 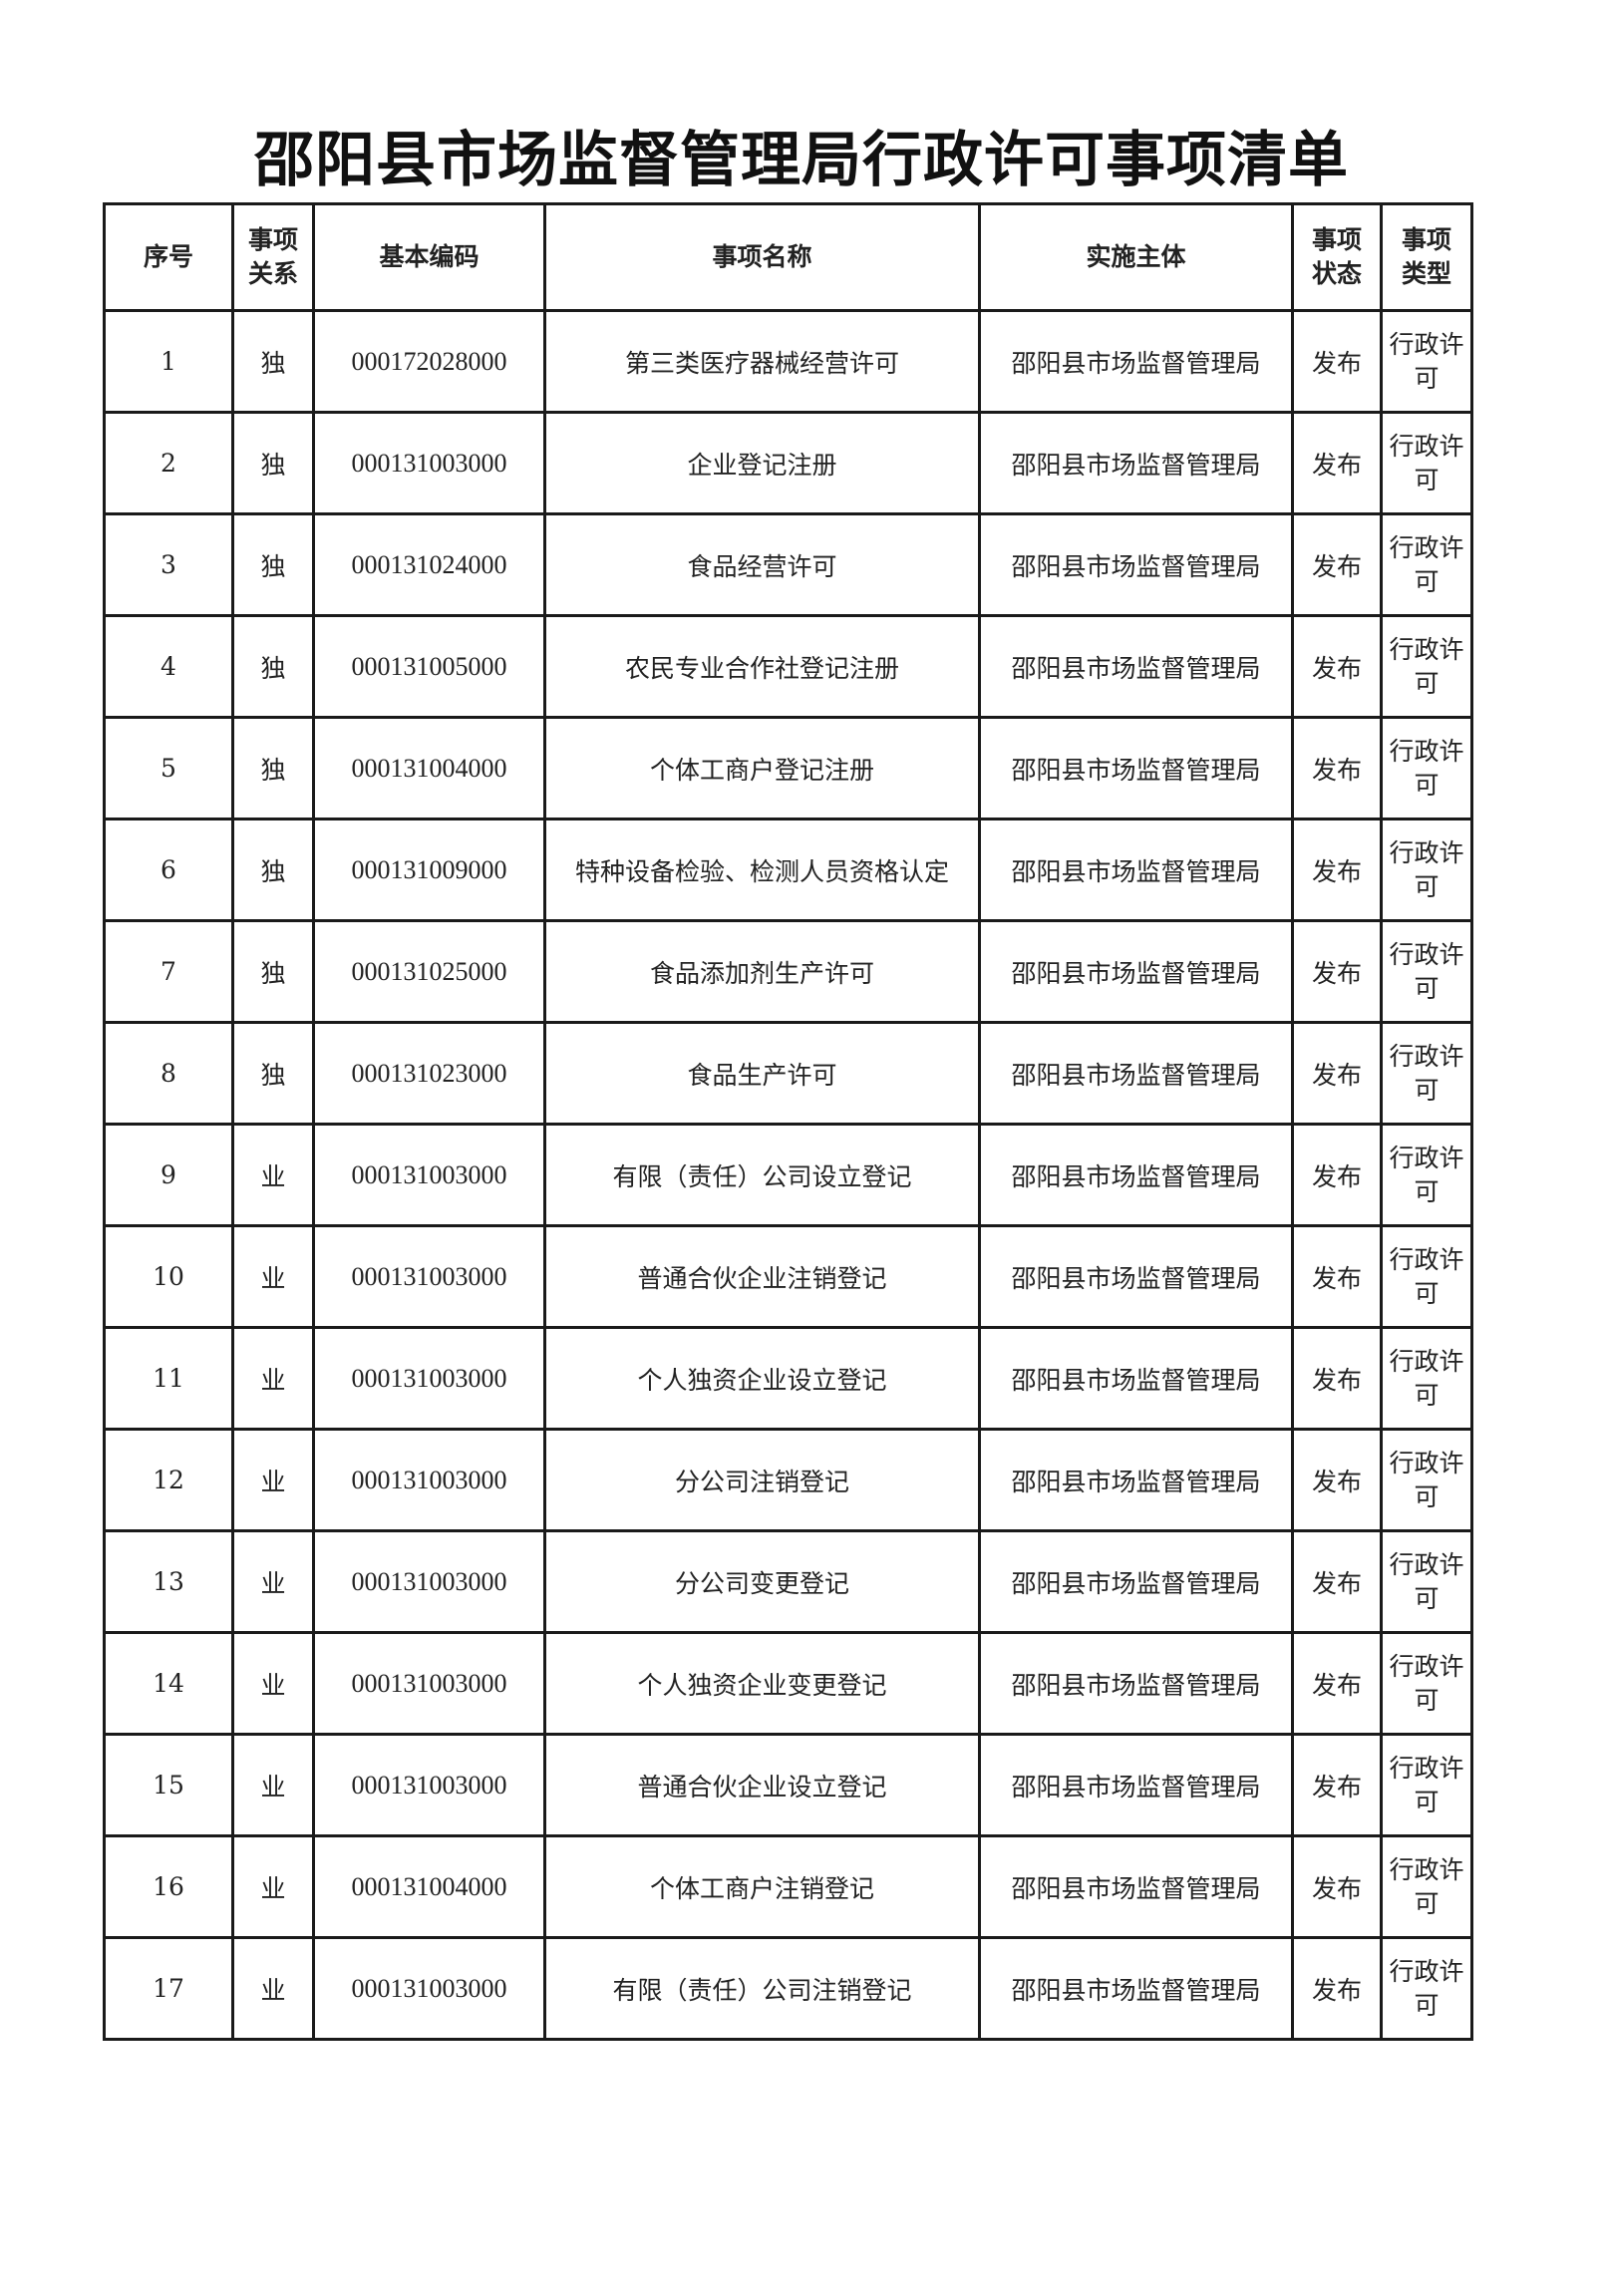 What do you see at coordinates (168, 1480) in the screenshot?
I see `cell-seq: 12` at bounding box center [168, 1480].